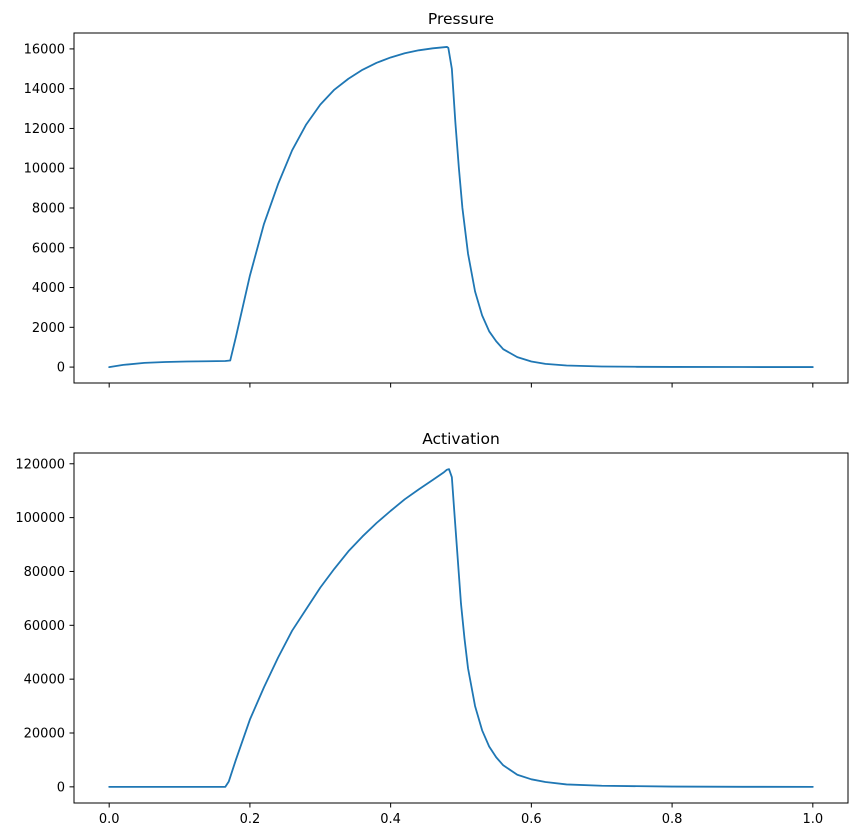  What do you see at coordinates (672, 819) in the screenshot?
I see `activation-xtick-label: 0.8` at bounding box center [672, 819].